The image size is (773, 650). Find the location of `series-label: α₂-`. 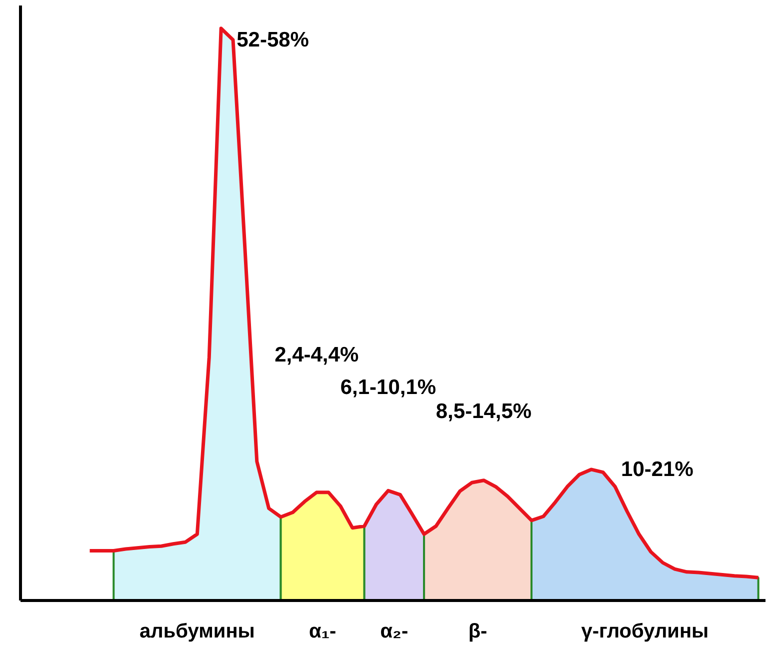

series-label: α₂- is located at coordinates (394, 631).